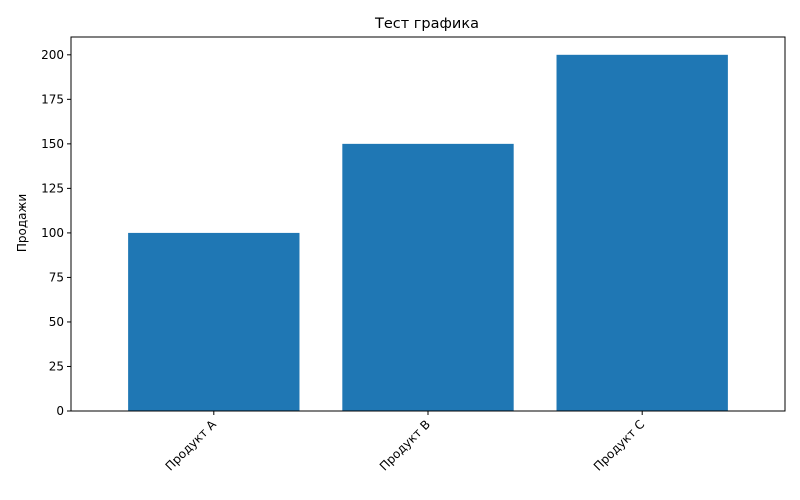  Describe the element at coordinates (60, 411) in the screenshot. I see `y-tick-label: 0` at that location.